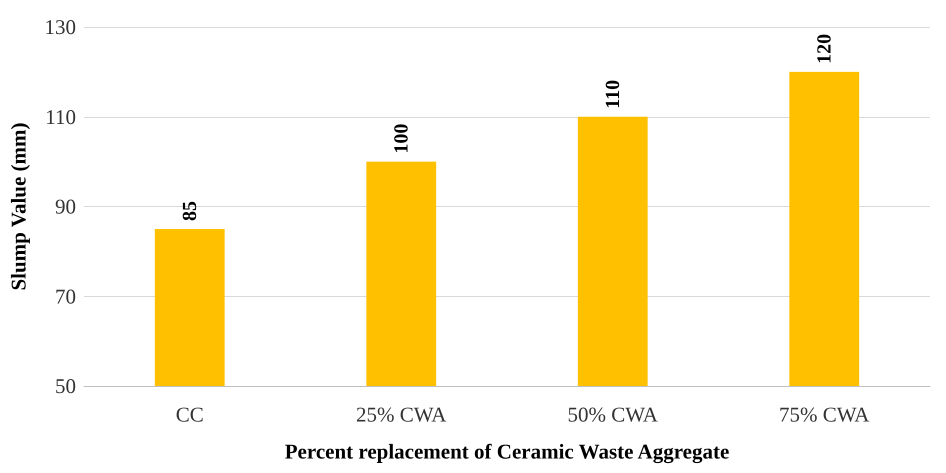  What do you see at coordinates (65, 296) in the screenshot?
I see `y-tick-label: 70` at bounding box center [65, 296].